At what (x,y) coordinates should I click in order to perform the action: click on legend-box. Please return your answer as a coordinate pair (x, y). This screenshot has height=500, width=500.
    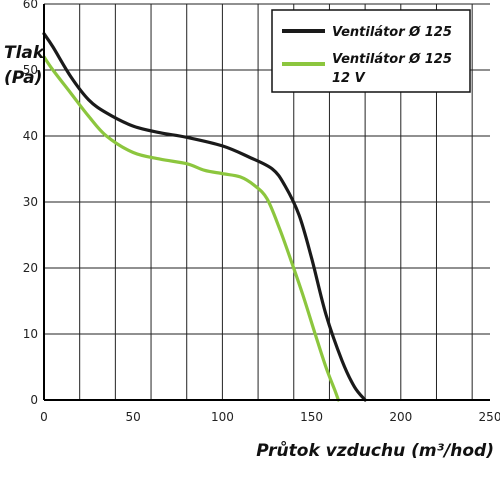
    Looking at the image, I should click on (371, 51).